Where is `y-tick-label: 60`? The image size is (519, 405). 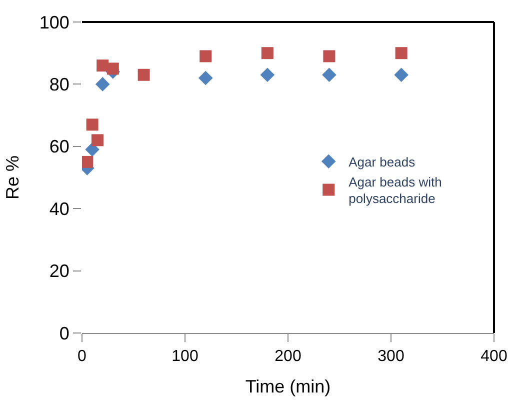
y-tick-label: 60 is located at coordinates (59, 146).